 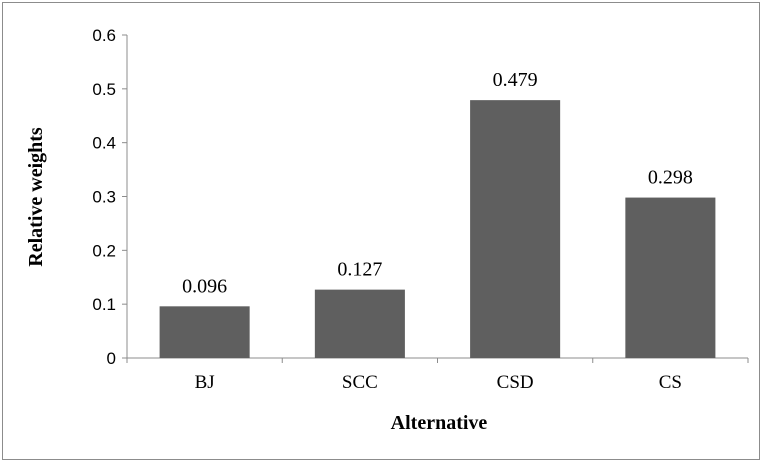 What do you see at coordinates (670, 277) in the screenshot?
I see `bar-cs` at bounding box center [670, 277].